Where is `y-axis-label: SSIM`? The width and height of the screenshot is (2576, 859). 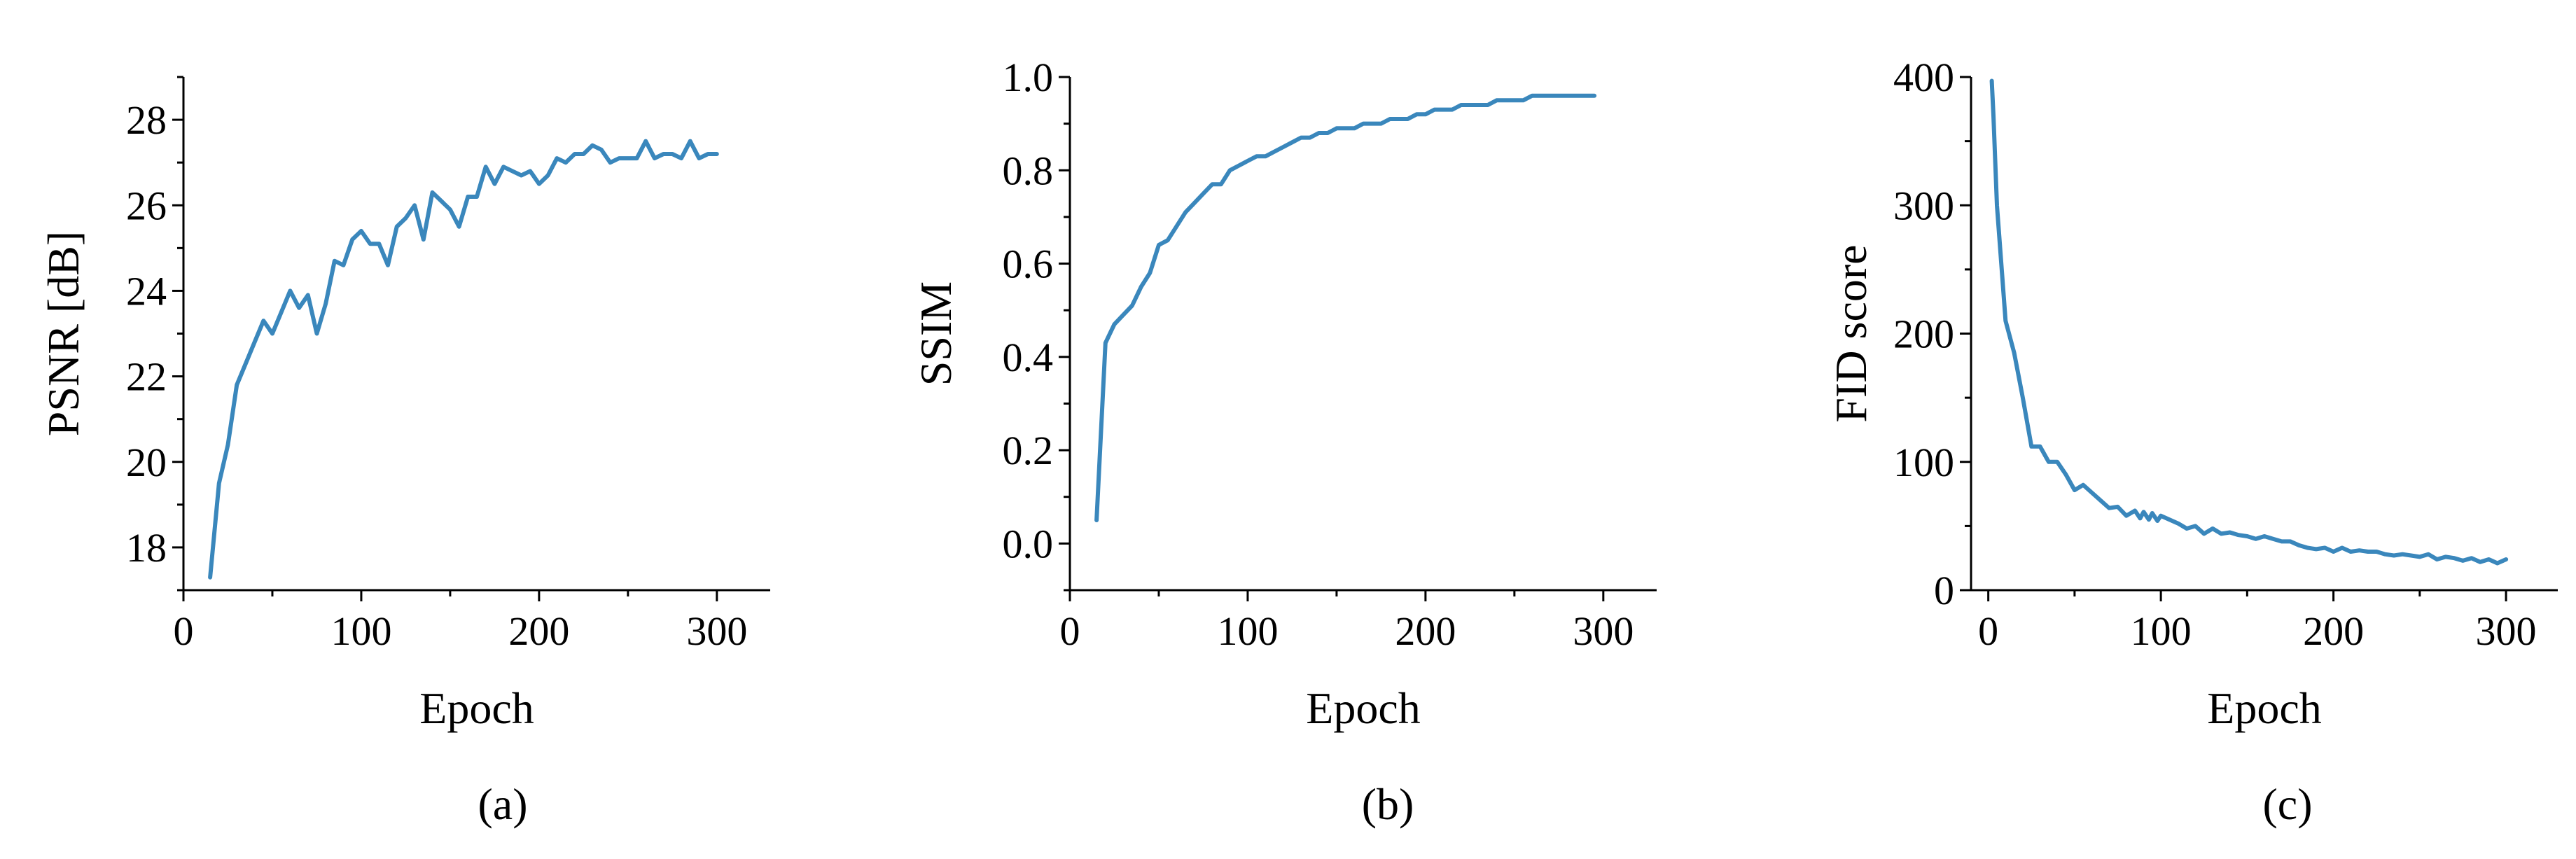 y-axis-label: SSIM is located at coordinates (936, 333).